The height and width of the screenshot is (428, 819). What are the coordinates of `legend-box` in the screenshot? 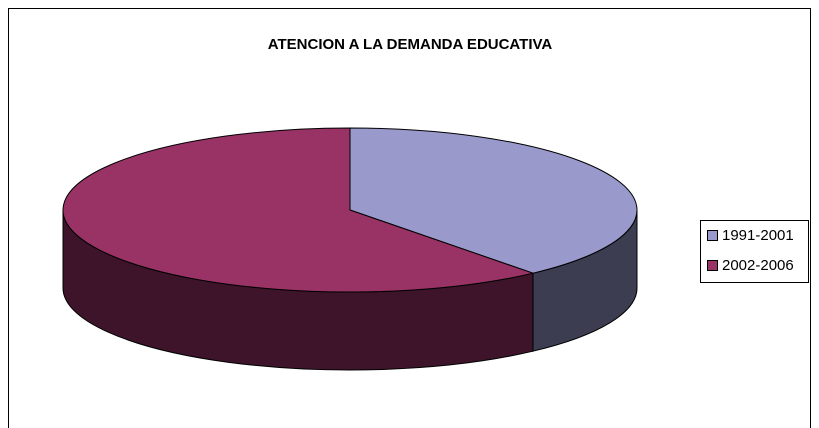 It's located at (754, 251).